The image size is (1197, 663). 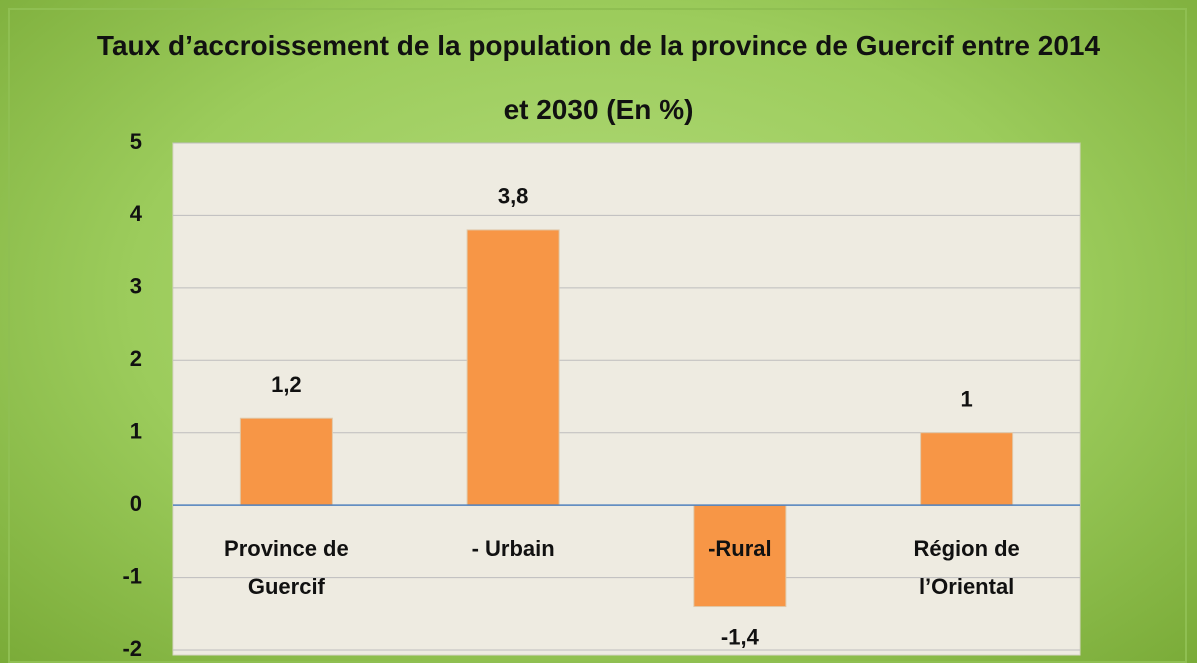 I want to click on x-tick-label: Région de l’Oriental, so click(x=966, y=568).